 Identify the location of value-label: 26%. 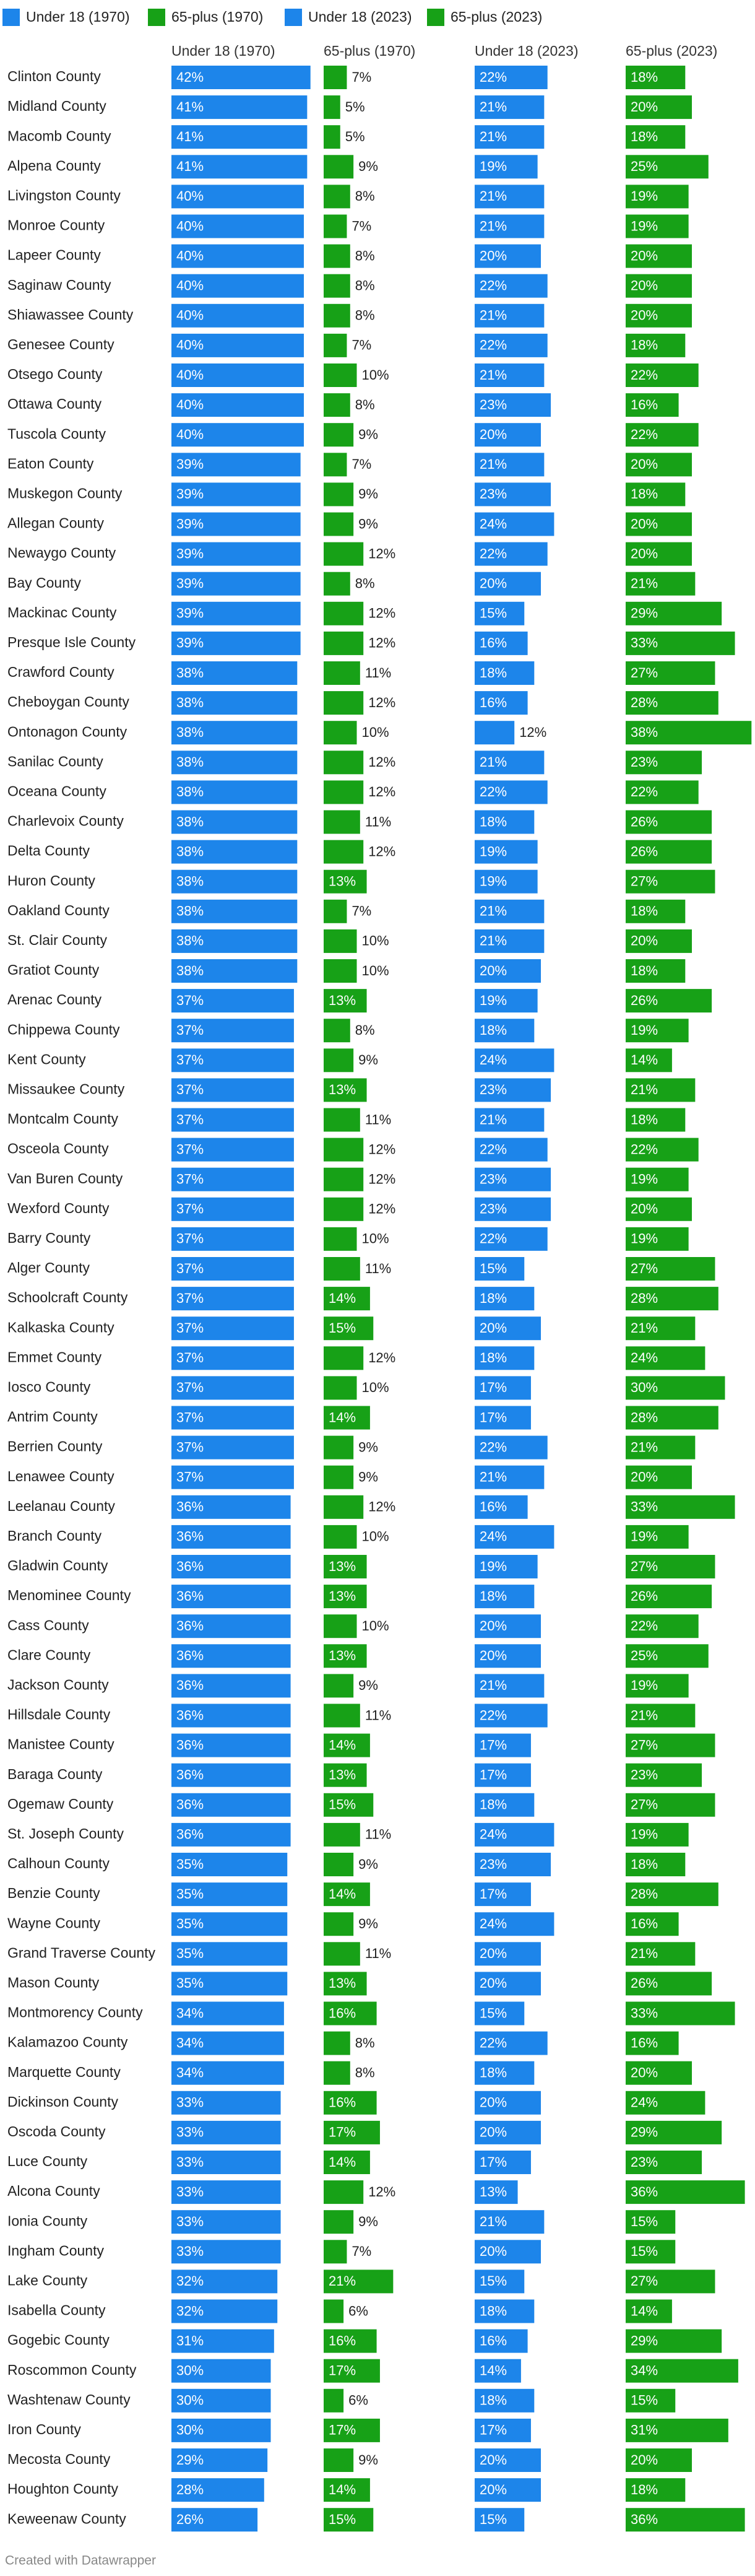
(644, 1983).